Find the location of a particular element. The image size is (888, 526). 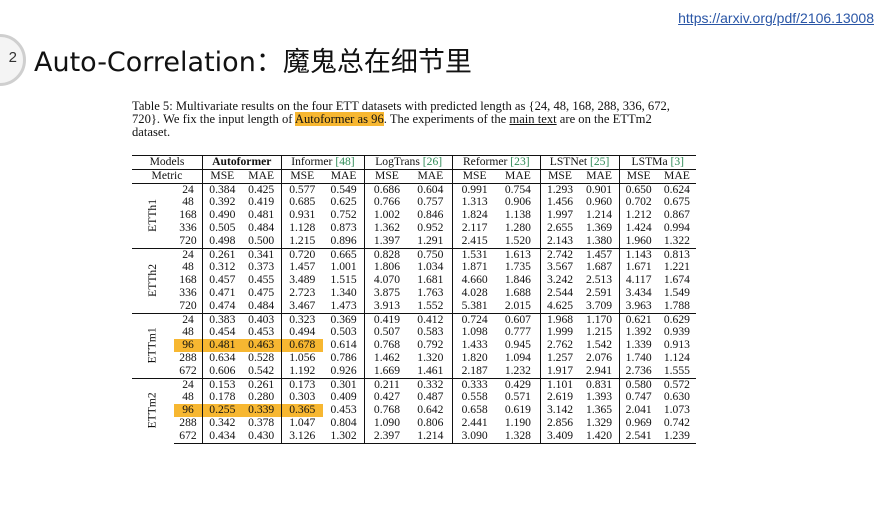

metric-value: 0.614 is located at coordinates (344, 345).